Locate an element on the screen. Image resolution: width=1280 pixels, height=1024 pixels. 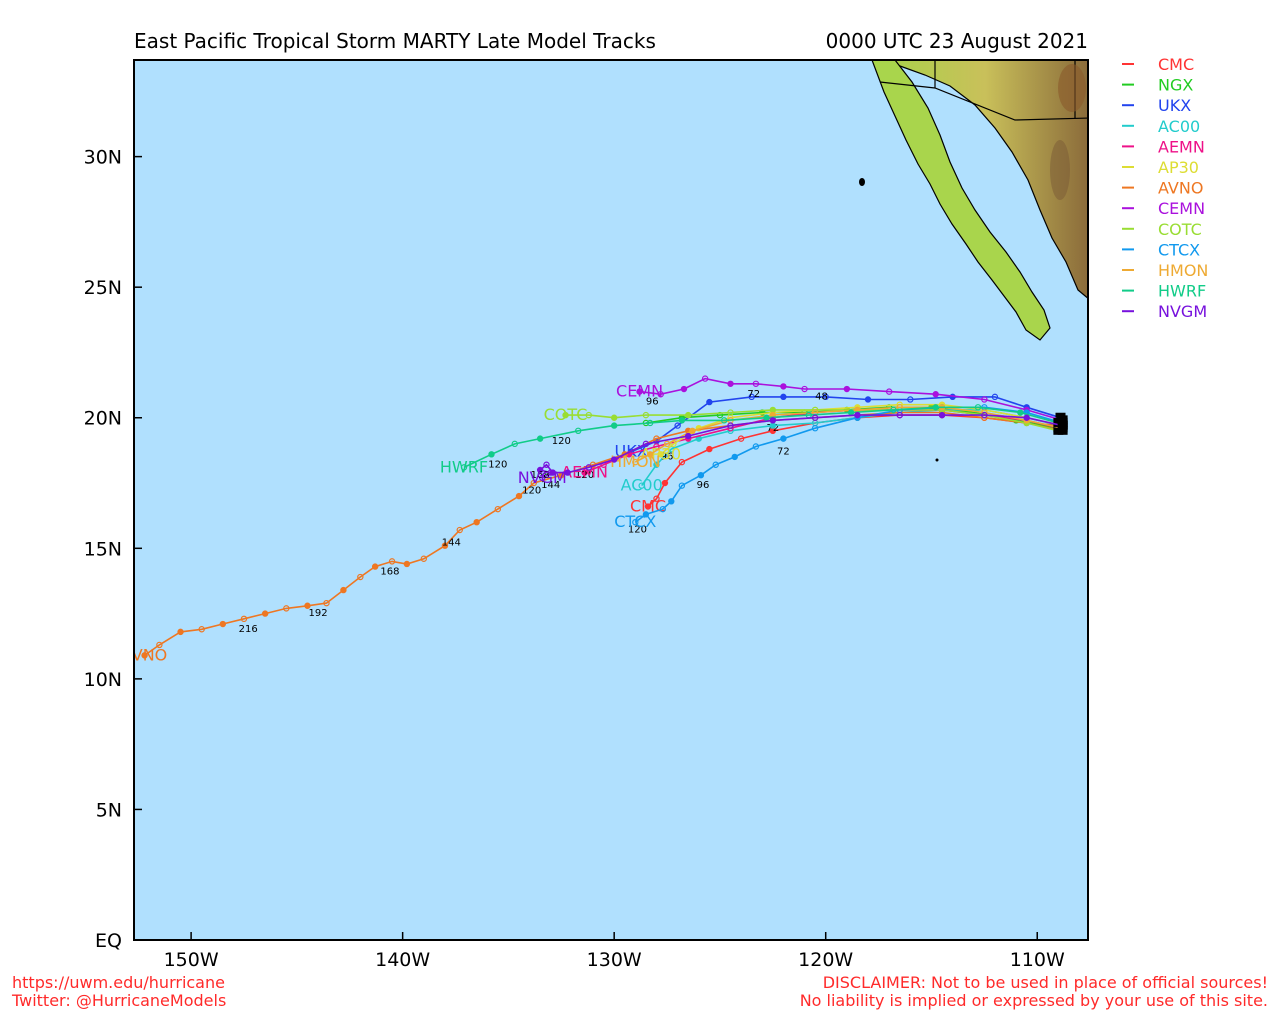
legend-item-avno: AVNO is located at coordinates (1162, 188).